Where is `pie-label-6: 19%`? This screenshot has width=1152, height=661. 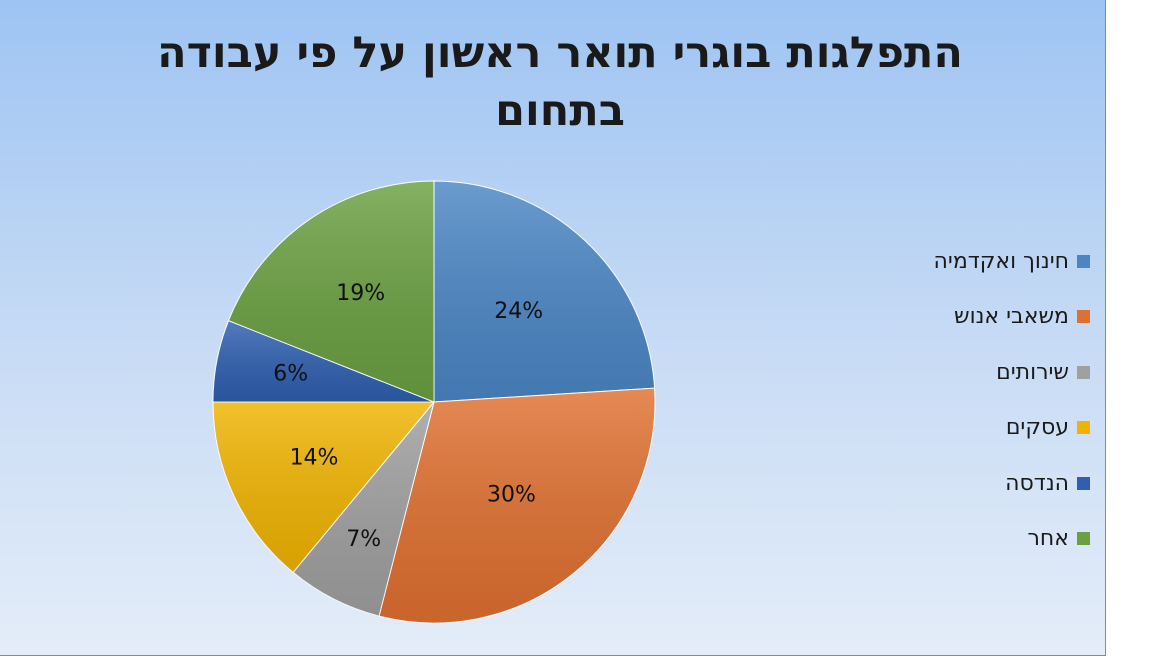 pie-label-6: 19% is located at coordinates (360, 293).